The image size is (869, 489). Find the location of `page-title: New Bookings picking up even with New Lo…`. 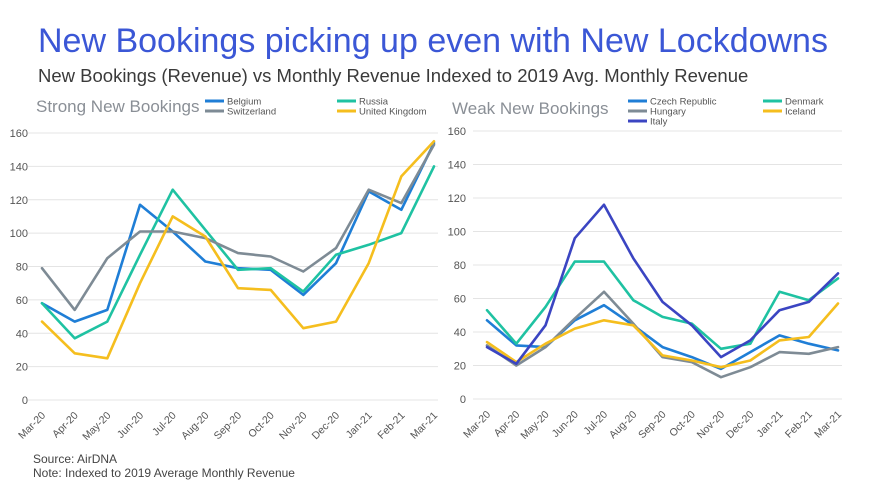

page-title: New Bookings picking up even with New Lo… is located at coordinates (433, 41).